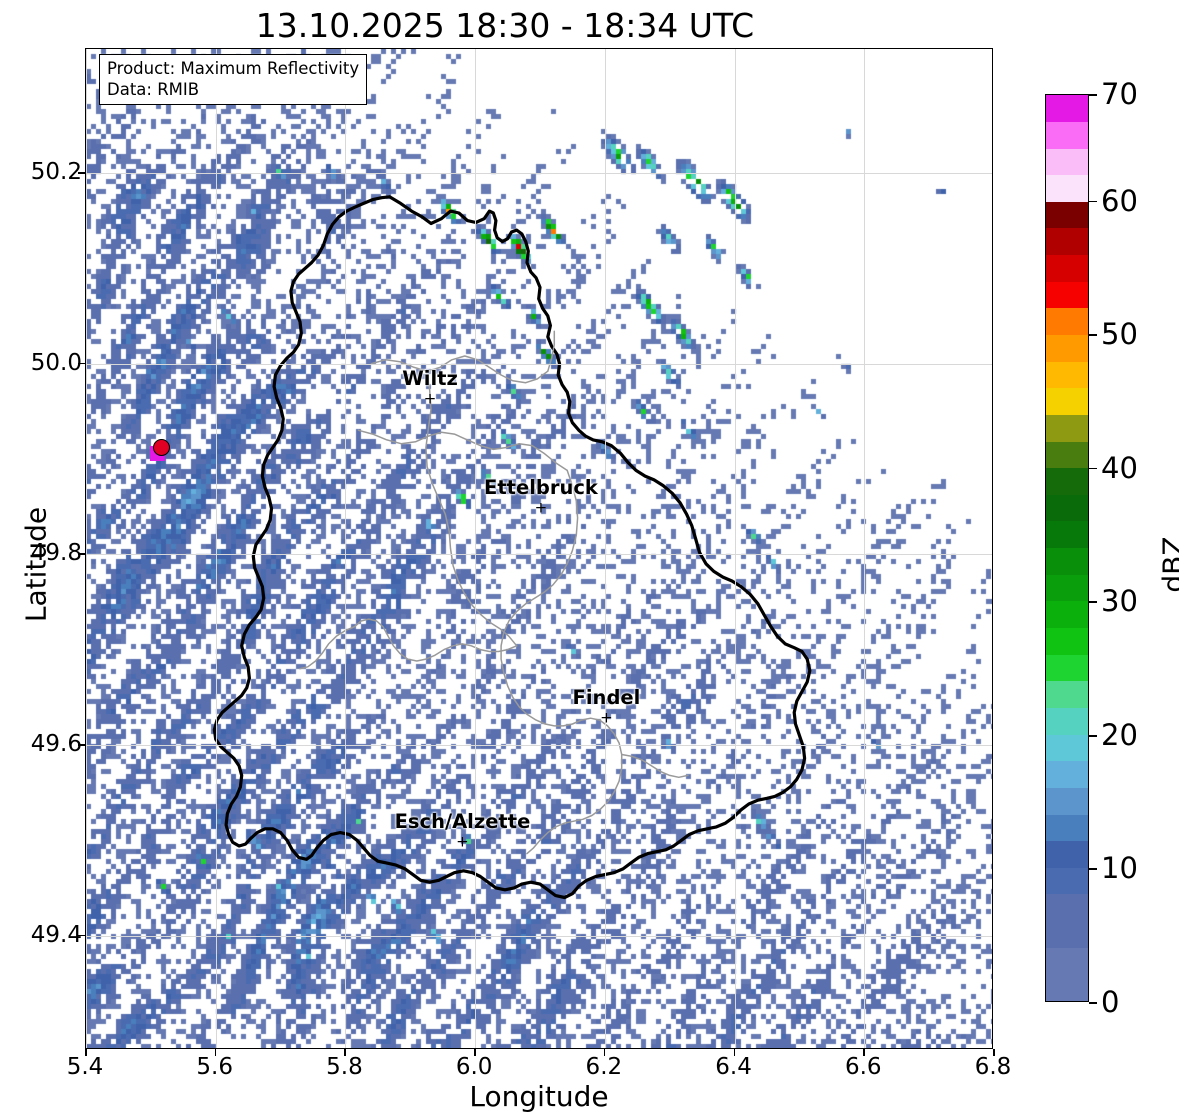 The width and height of the screenshot is (1179, 1117). What do you see at coordinates (606, 698) in the screenshot?
I see `city-label-findel: Findel` at bounding box center [606, 698].